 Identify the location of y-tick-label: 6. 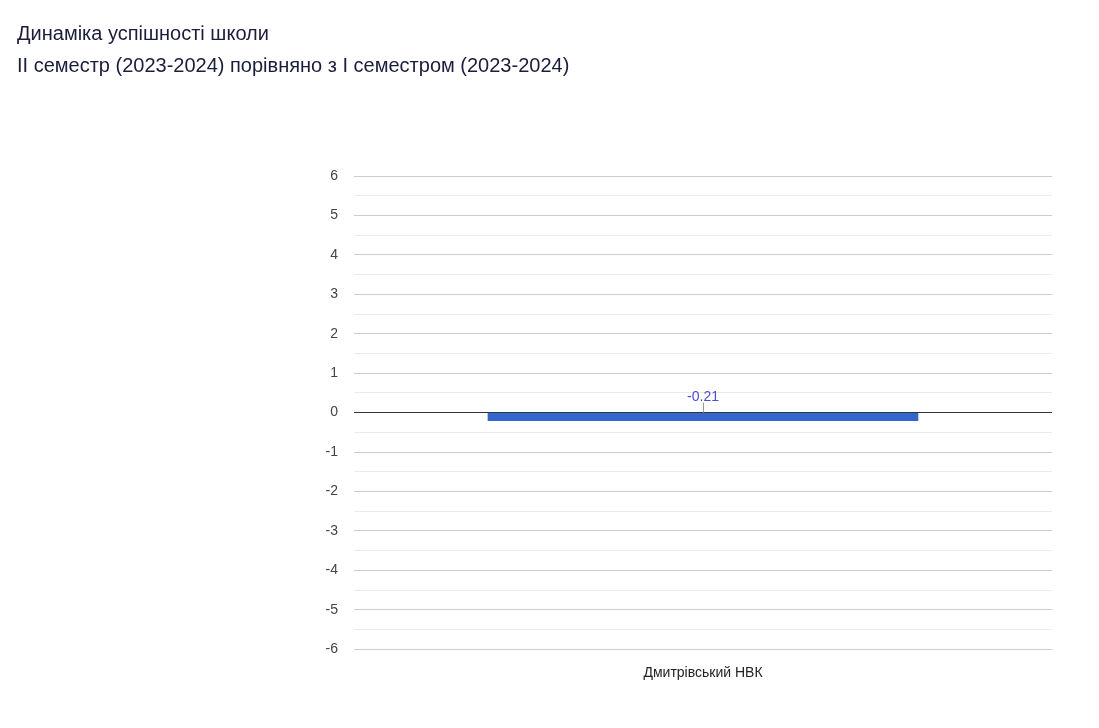
(334, 174).